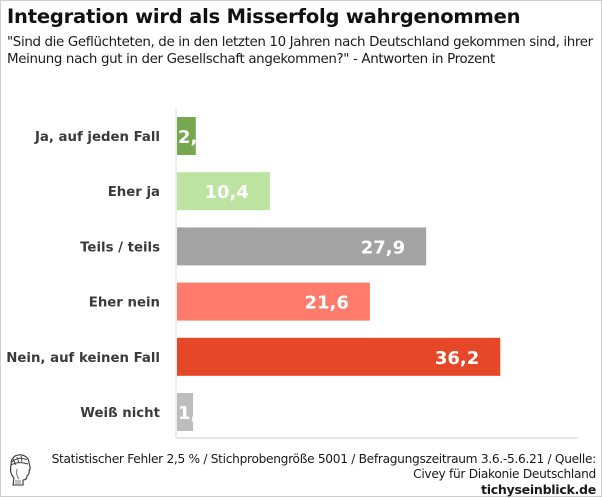 This screenshot has width=602, height=498. What do you see at coordinates (120, 413) in the screenshot?
I see `category-label: Weiß nicht` at bounding box center [120, 413].